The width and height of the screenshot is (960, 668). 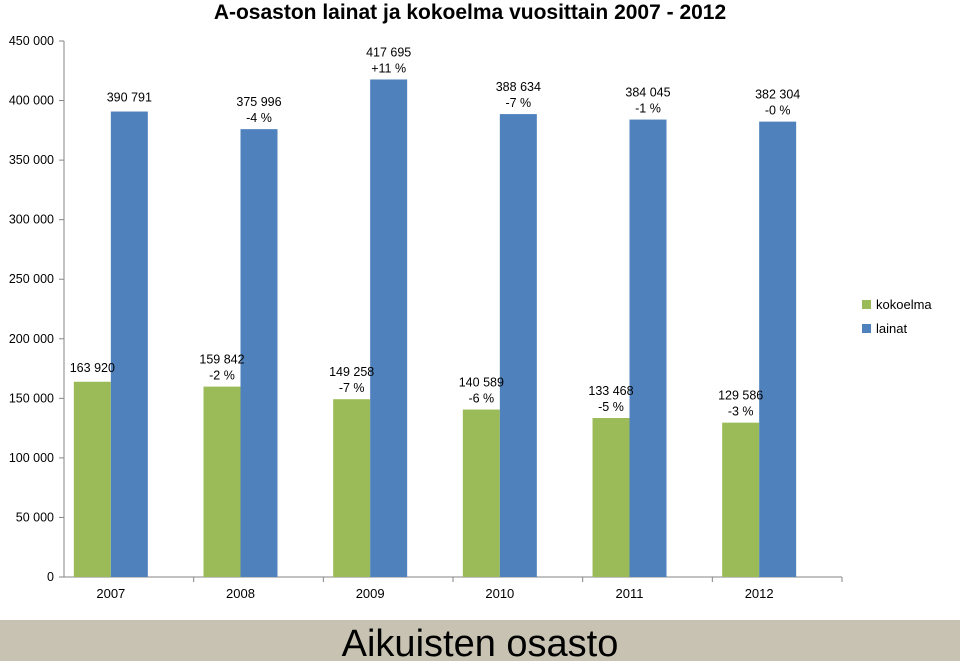 What do you see at coordinates (740, 396) in the screenshot?
I see `data-label-kokoelma: 129 586` at bounding box center [740, 396].